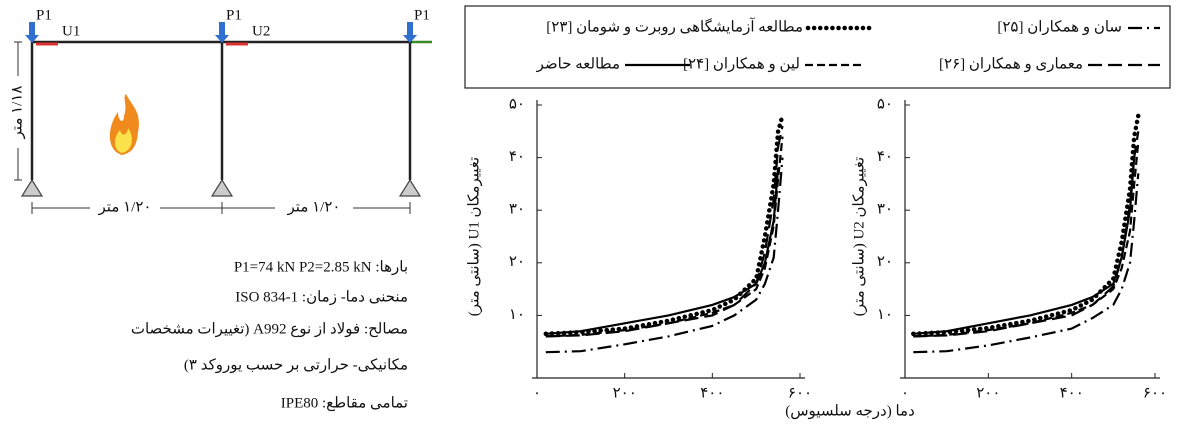 This screenshot has width=1180, height=430. I want to click on legend-label: مطالعه حاضر, so click(578, 64).